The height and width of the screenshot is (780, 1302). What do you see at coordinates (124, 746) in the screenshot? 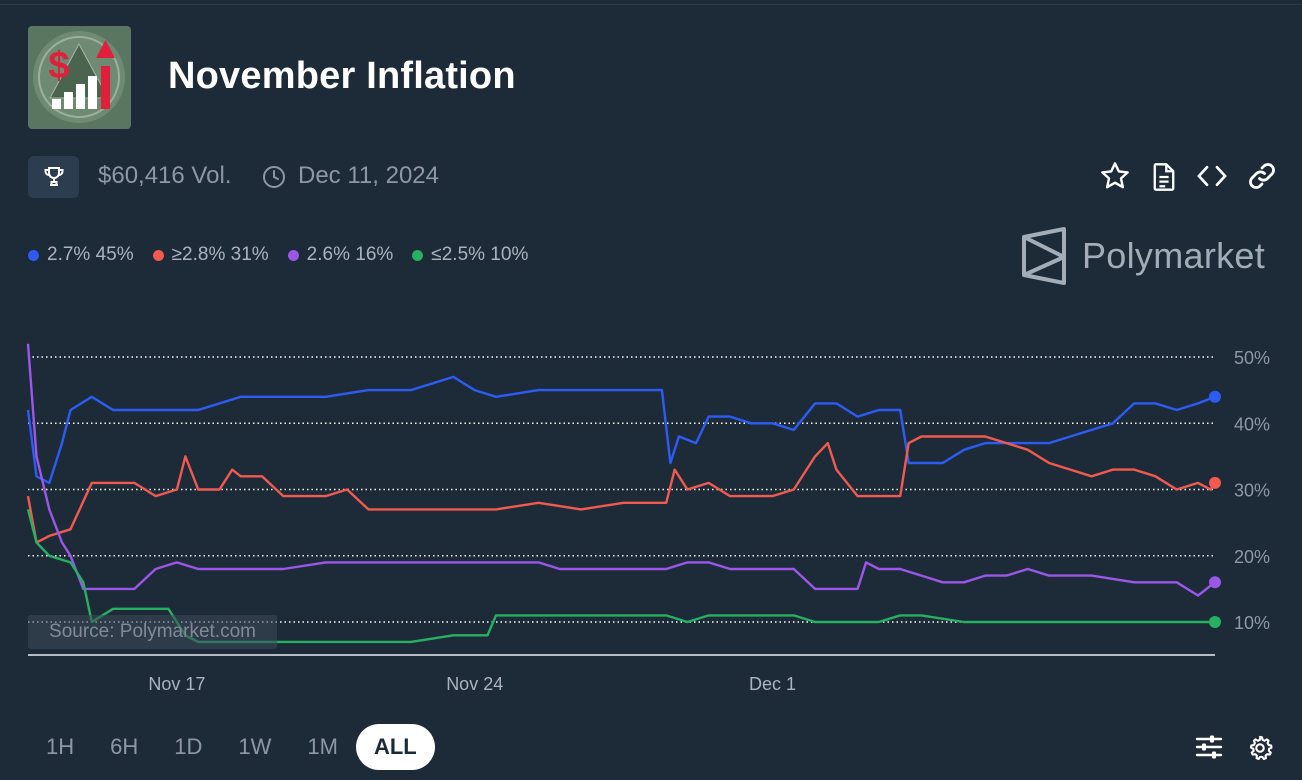
I see `range-6h-button: 6H` at bounding box center [124, 746].